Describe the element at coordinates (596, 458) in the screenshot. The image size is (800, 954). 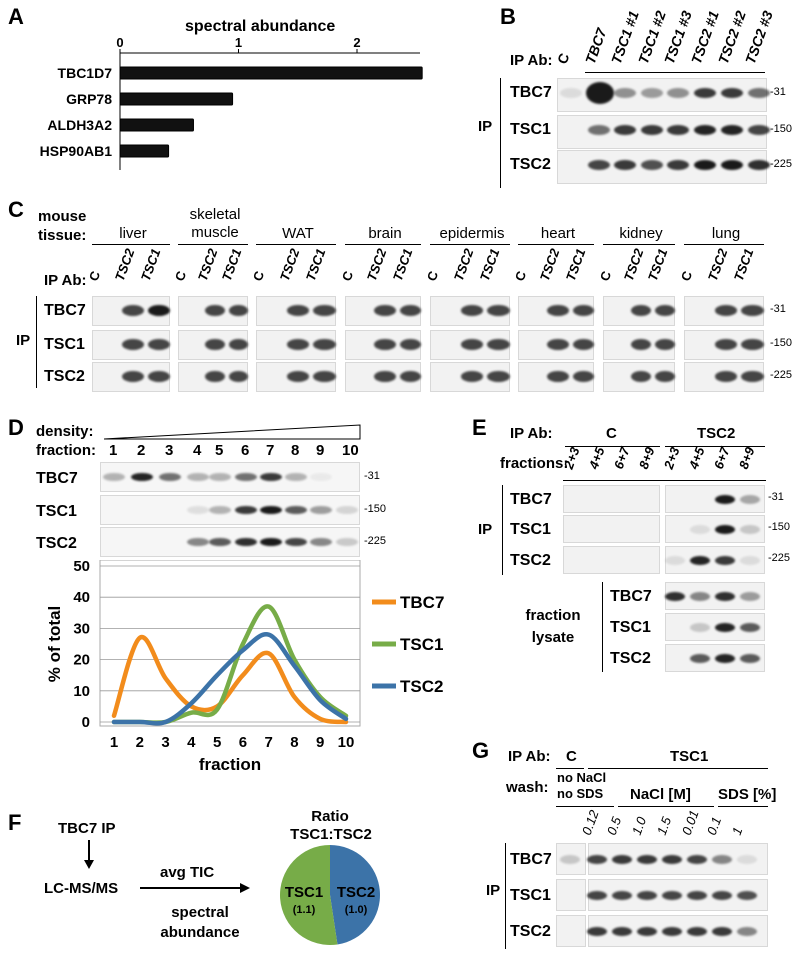
I see `panel-e-lane-label: 4+5` at that location.